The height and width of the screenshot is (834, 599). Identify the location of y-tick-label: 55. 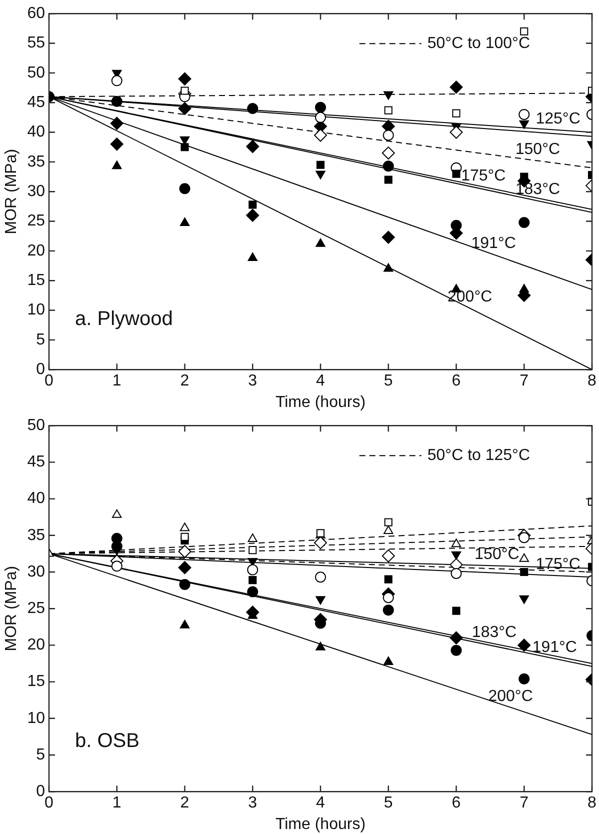
(36, 43).